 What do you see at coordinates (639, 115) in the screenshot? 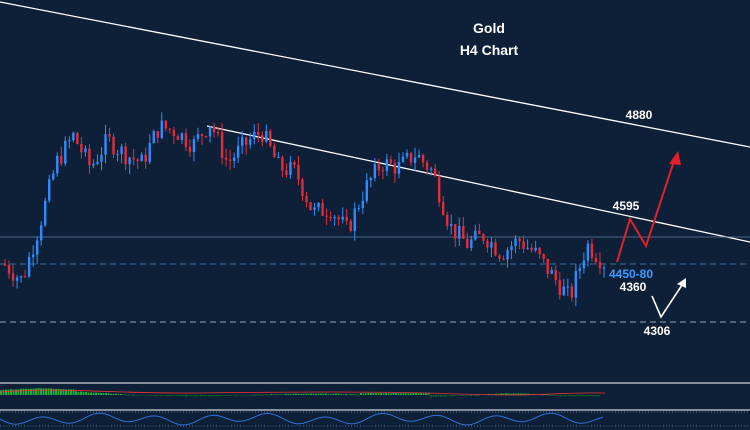
I see `level-label-4880: 4880` at bounding box center [639, 115].